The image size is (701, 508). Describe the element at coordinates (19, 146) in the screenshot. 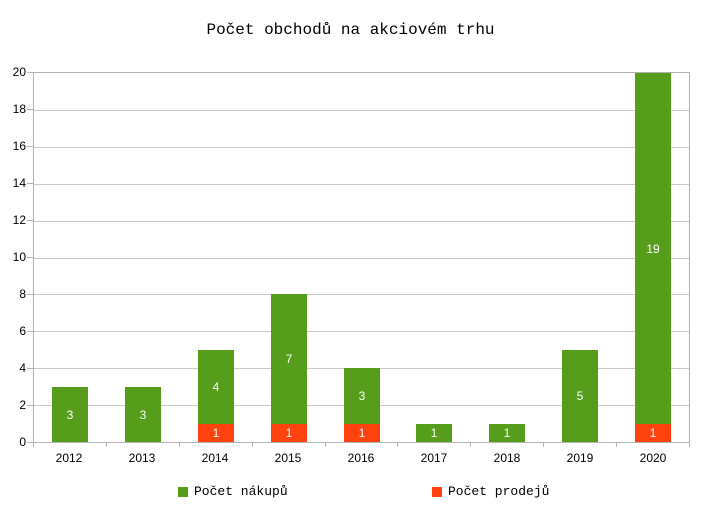

I see `y-axis-tick-label: 16` at that location.